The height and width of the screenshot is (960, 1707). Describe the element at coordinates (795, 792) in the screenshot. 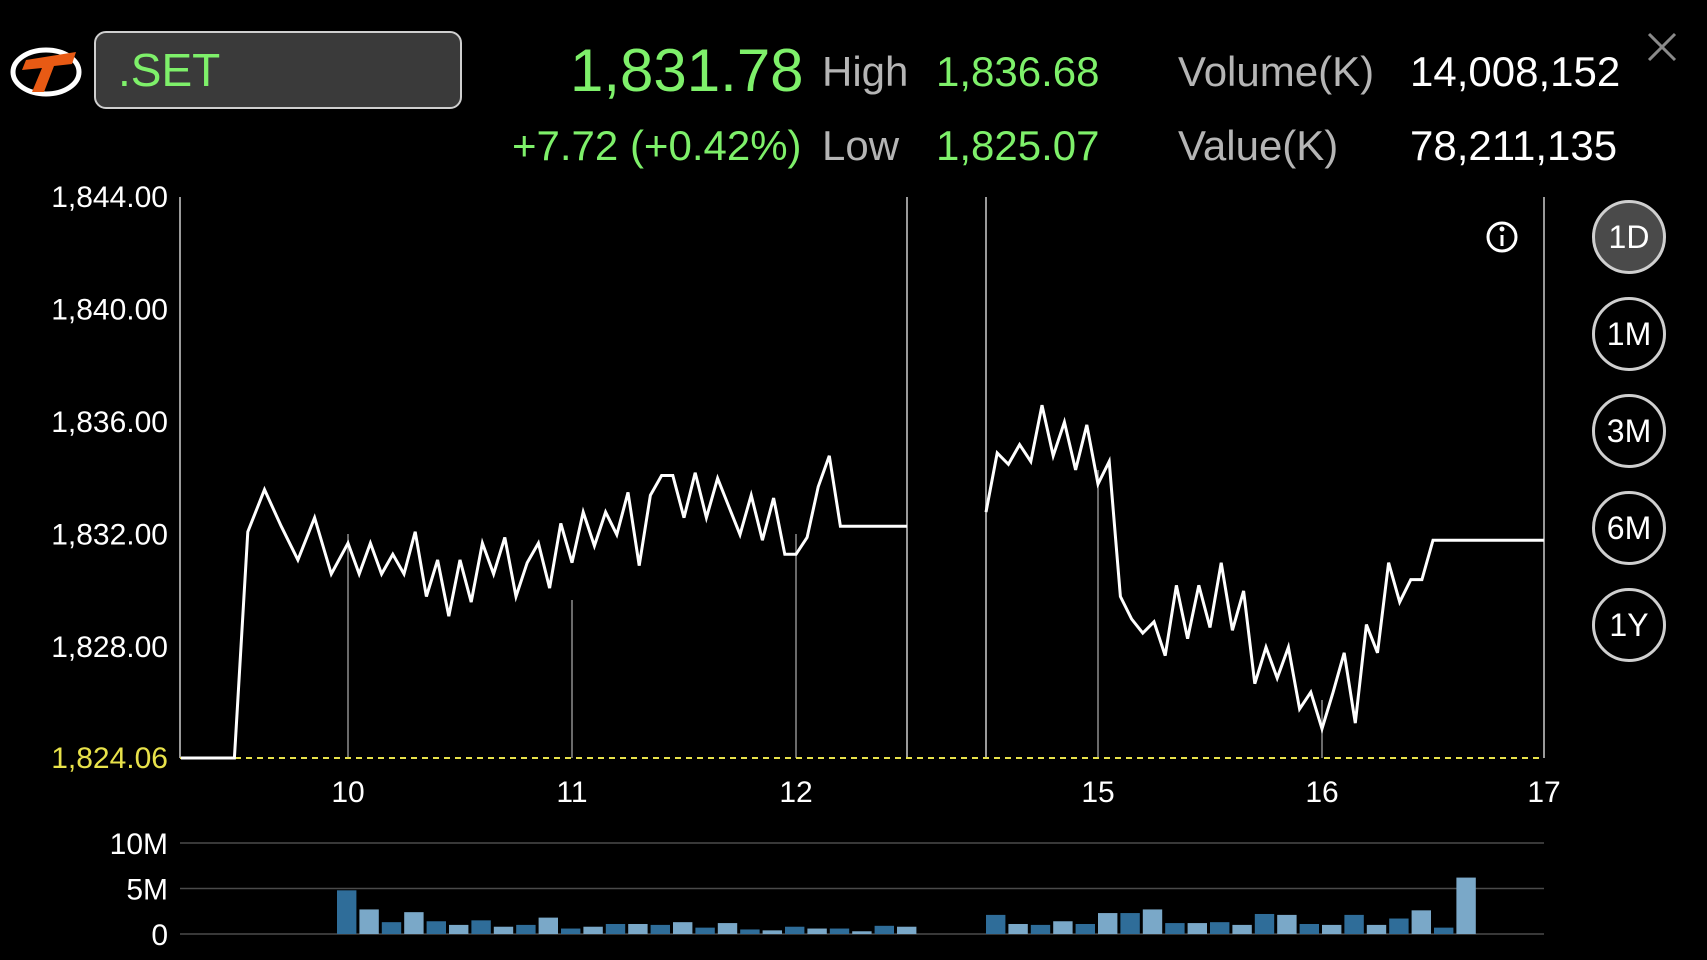

I see `x-tick-label: 12` at that location.